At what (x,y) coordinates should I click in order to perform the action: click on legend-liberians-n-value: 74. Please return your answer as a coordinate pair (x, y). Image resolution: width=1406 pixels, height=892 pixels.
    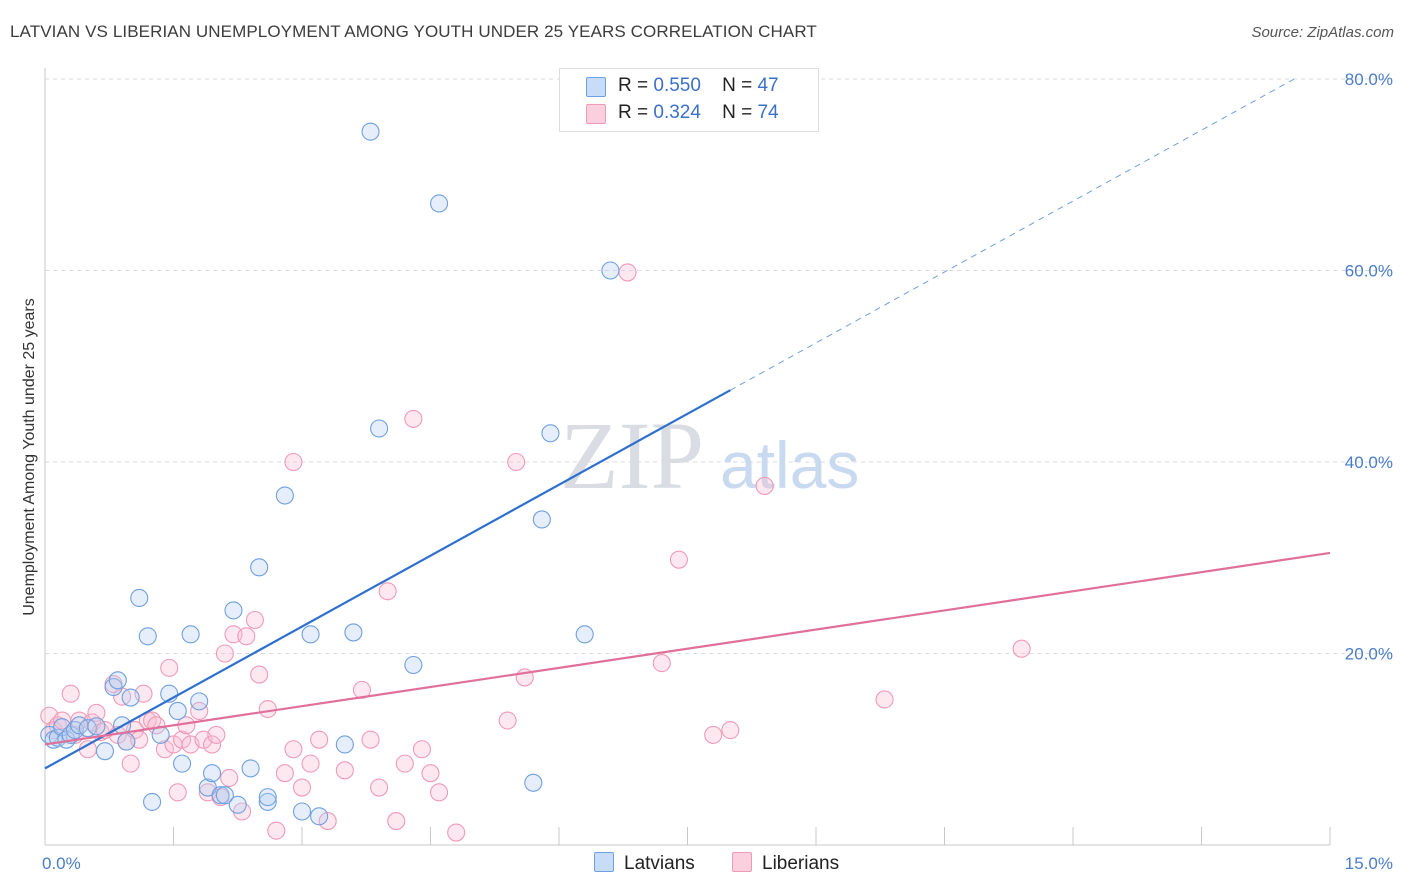
    Looking at the image, I should click on (768, 112).